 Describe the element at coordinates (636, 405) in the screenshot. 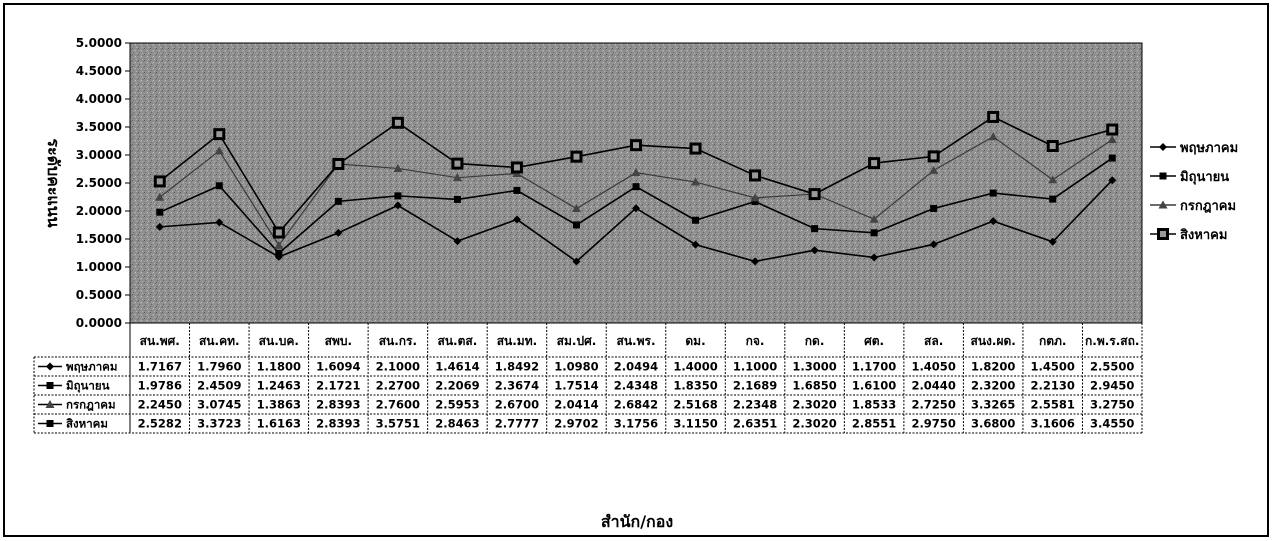

I see `table-cell: 2.6842` at that location.